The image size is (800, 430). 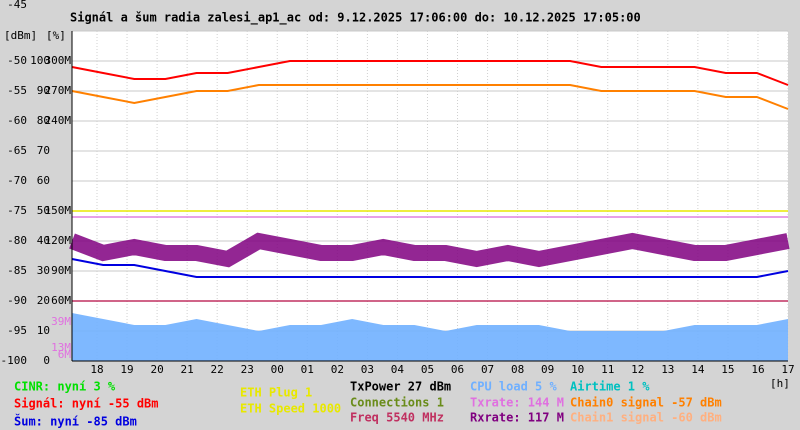 What do you see at coordinates (43, 210) in the screenshot?
I see `y2-tick-label: 50` at bounding box center [43, 210].